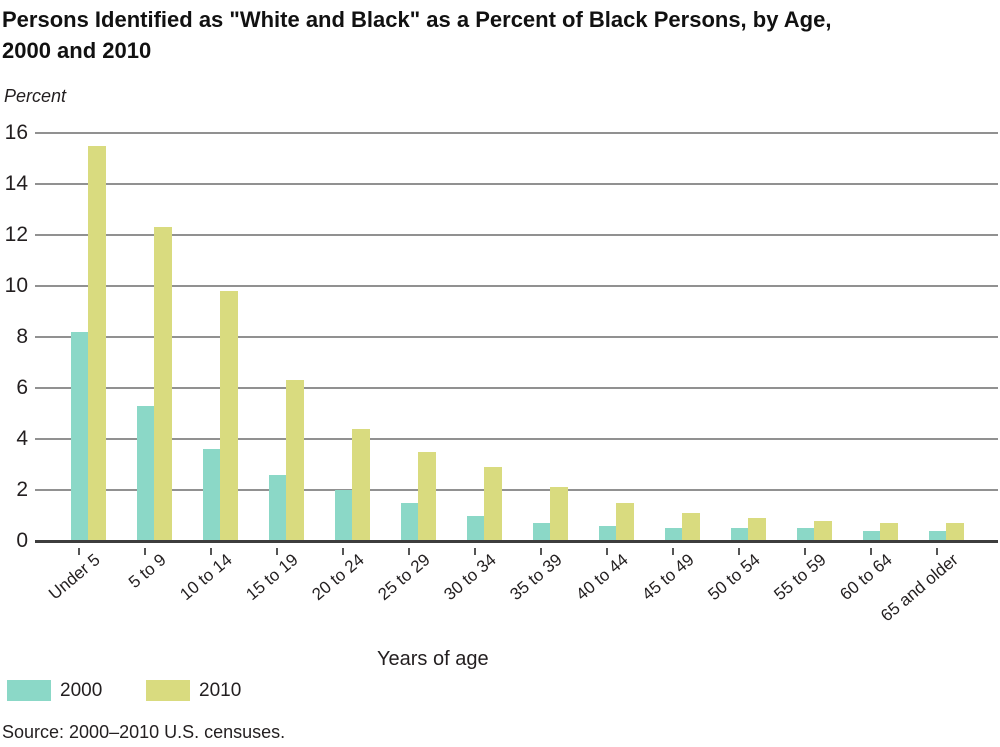 The width and height of the screenshot is (1000, 747). Describe the element at coordinates (866, 577) in the screenshot. I see `x-category-label: 60 to 64` at that location.